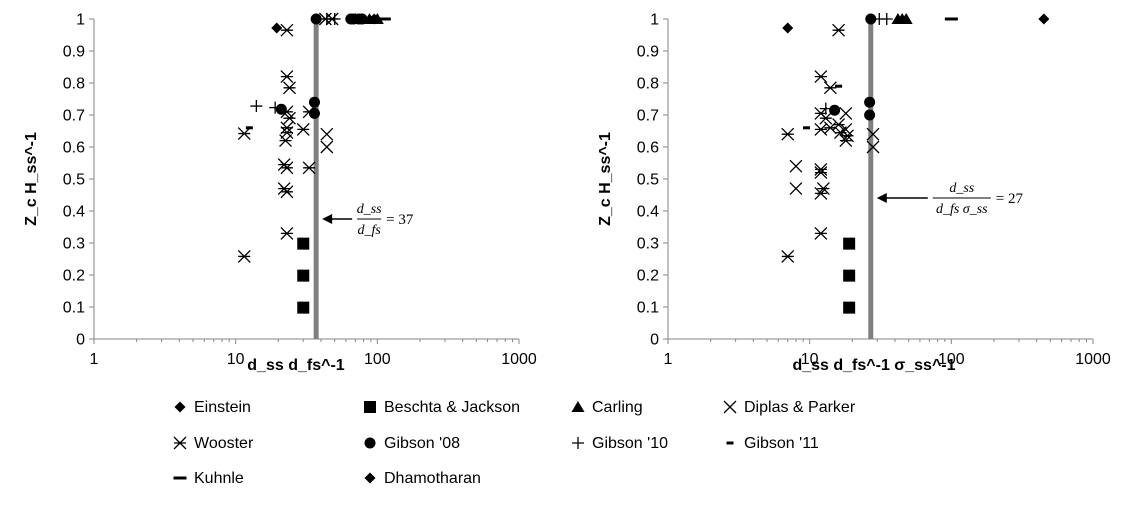  I want to click on annotation-value: = 27, so click(1010, 199).